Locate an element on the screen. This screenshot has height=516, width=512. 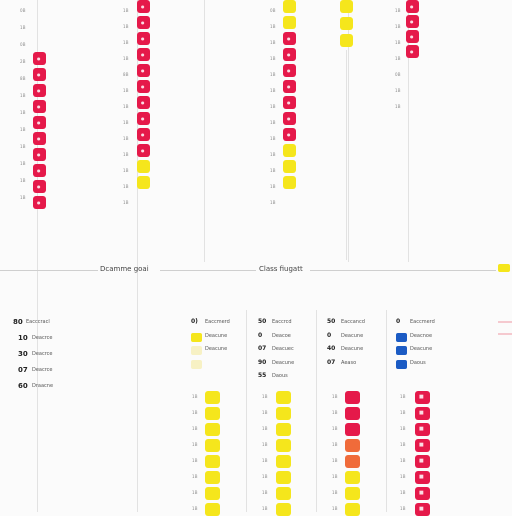
legend-value: 80 is located at coordinates (18, 322).